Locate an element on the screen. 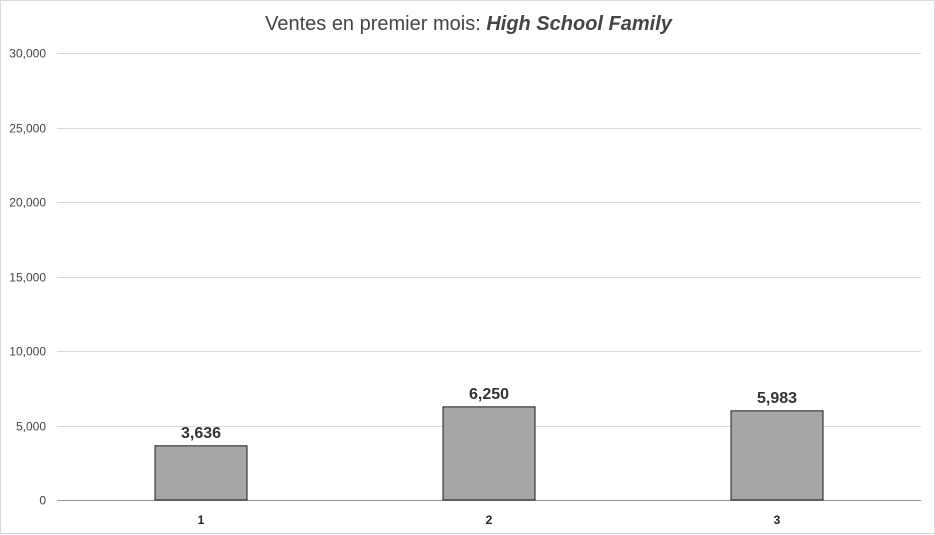 The image size is (935, 535). y-tick-label: 0 is located at coordinates (42, 501).